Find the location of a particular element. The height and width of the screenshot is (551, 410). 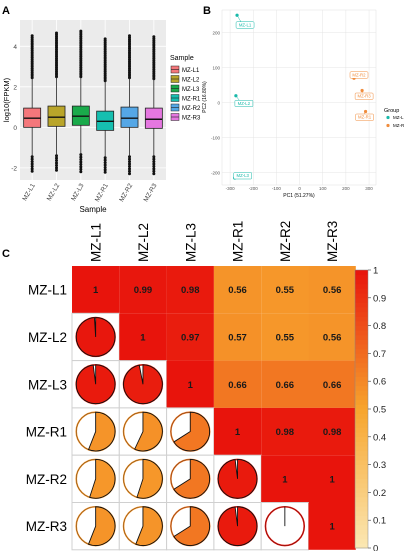

panel-b-point-label-text: MZ-L2 is located at coordinates (244, 103).